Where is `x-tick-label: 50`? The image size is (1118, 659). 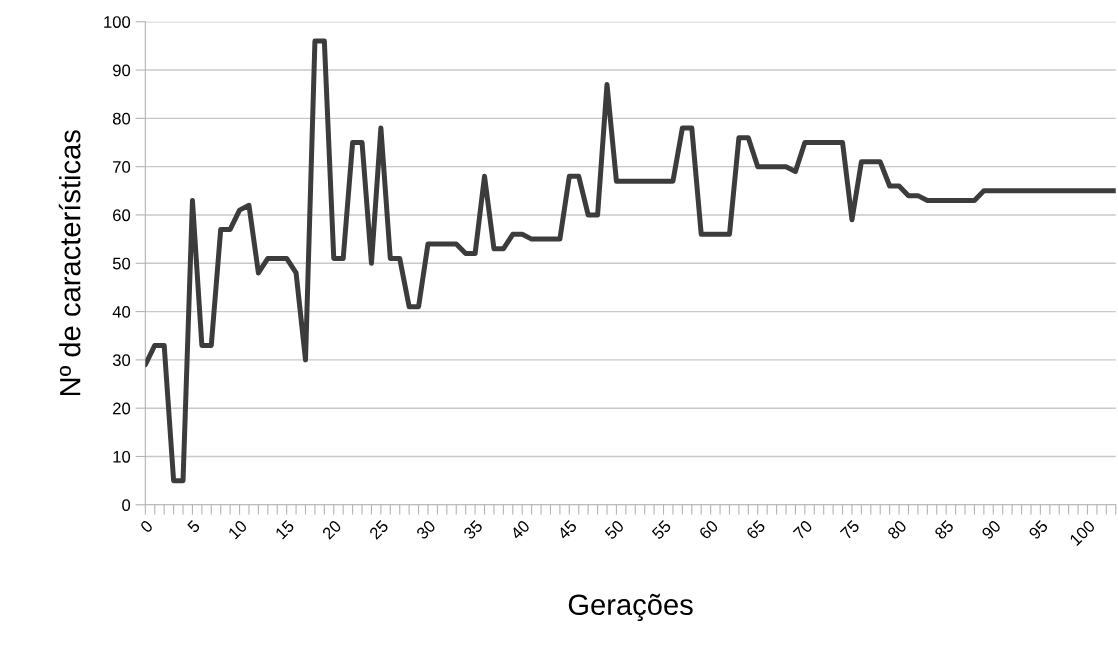 x-tick-label: 50 is located at coordinates (614, 529).